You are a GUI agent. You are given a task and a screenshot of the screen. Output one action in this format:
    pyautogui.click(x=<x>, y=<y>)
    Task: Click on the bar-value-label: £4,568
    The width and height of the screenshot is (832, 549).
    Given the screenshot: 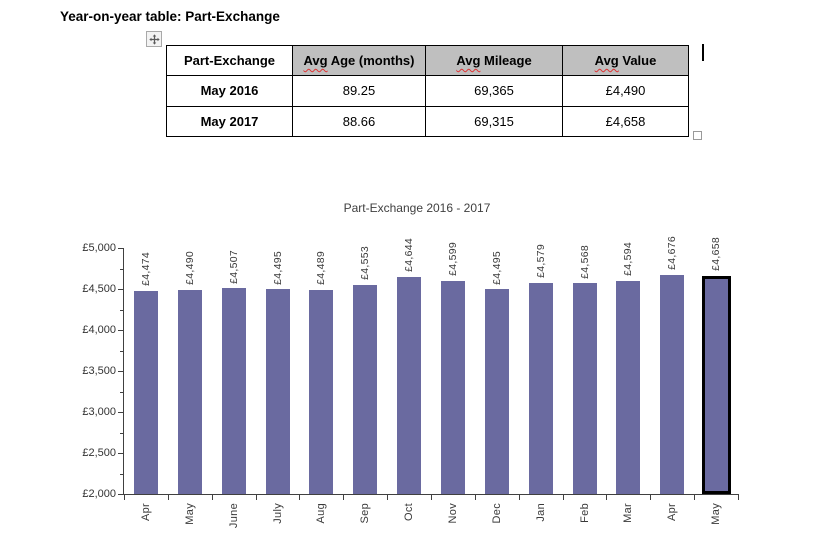 What is the action you would take?
    pyautogui.click(x=584, y=261)
    